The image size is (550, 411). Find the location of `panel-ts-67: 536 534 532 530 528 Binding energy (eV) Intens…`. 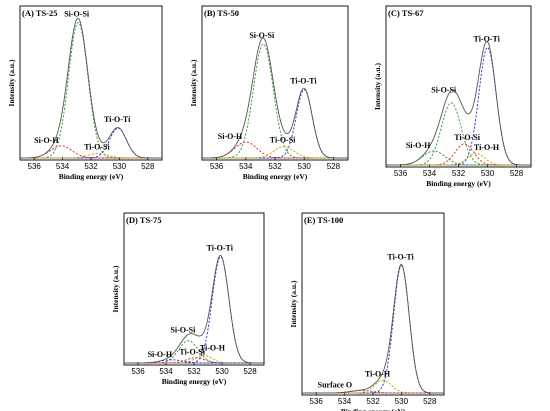

panel-ts-67: 536 534 532 530 528 Binding energy (eV) Intens… is located at coordinates (452, 96).